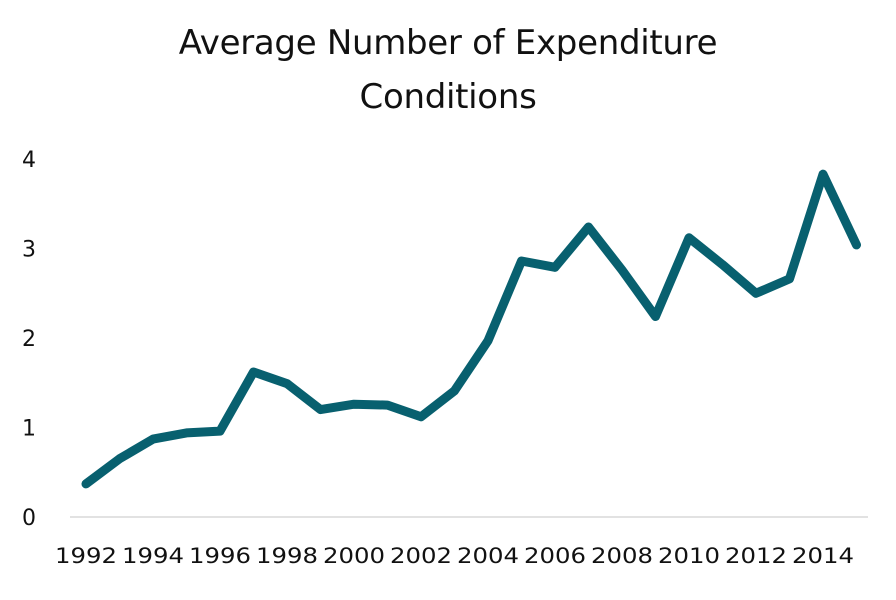 This screenshot has width=896, height=600. I want to click on x-tick-label: 2004, so click(488, 556).